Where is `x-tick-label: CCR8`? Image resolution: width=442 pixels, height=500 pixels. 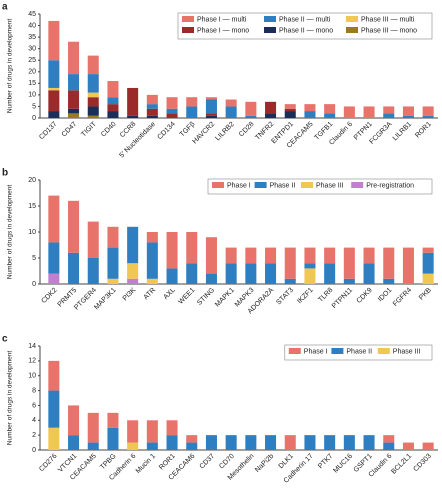
x-tick-label: CCR8 is located at coordinates (128, 130).